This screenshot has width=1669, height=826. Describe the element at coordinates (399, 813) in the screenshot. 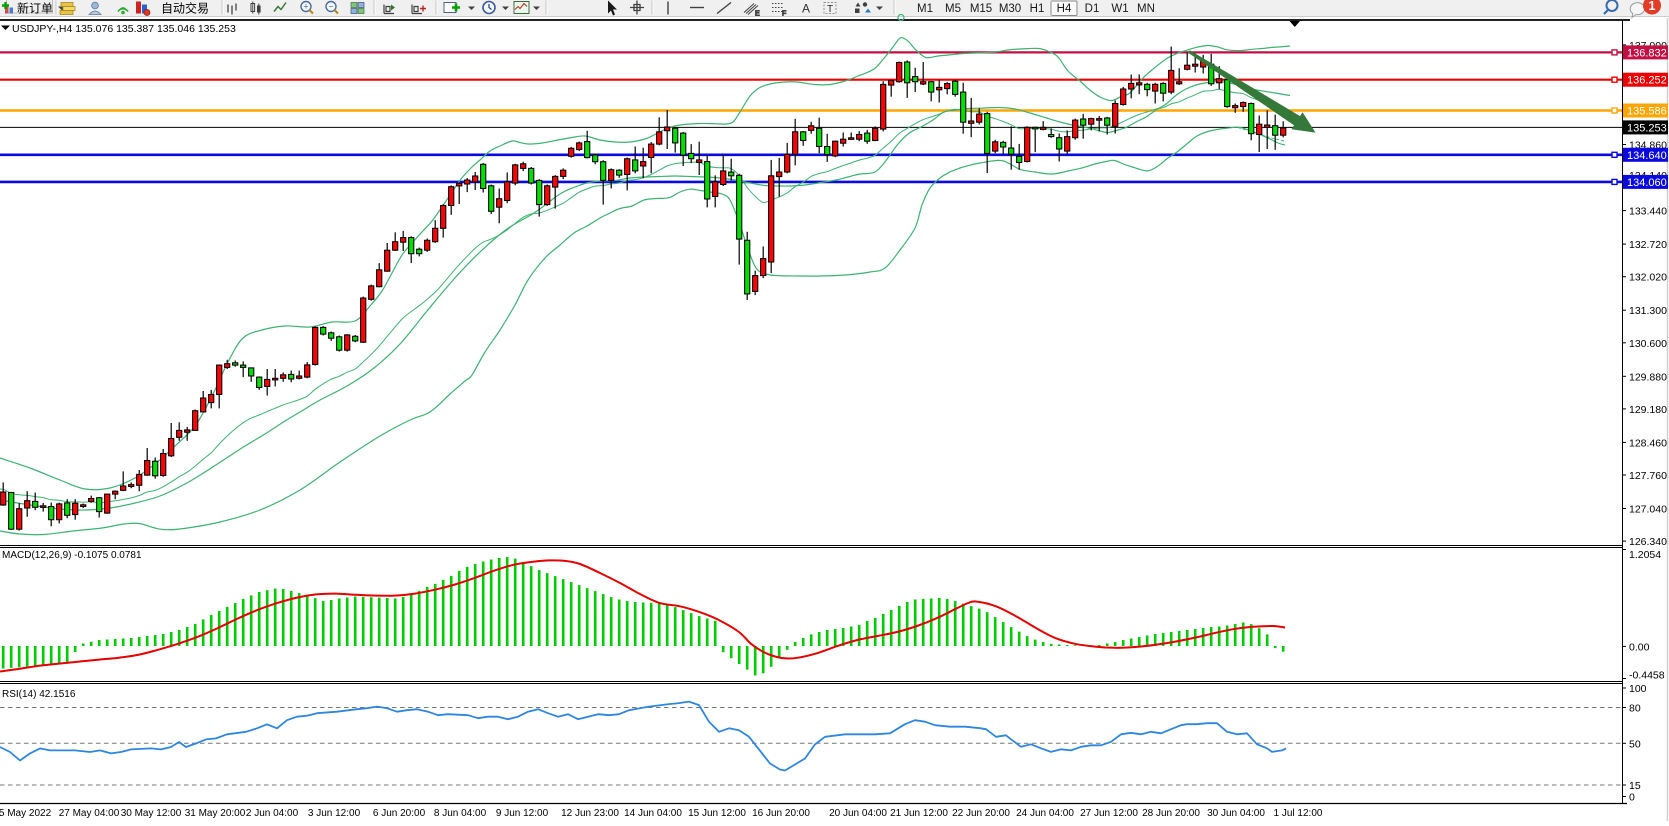

I see `svg-text: 6 Jun 20:00` at that location.